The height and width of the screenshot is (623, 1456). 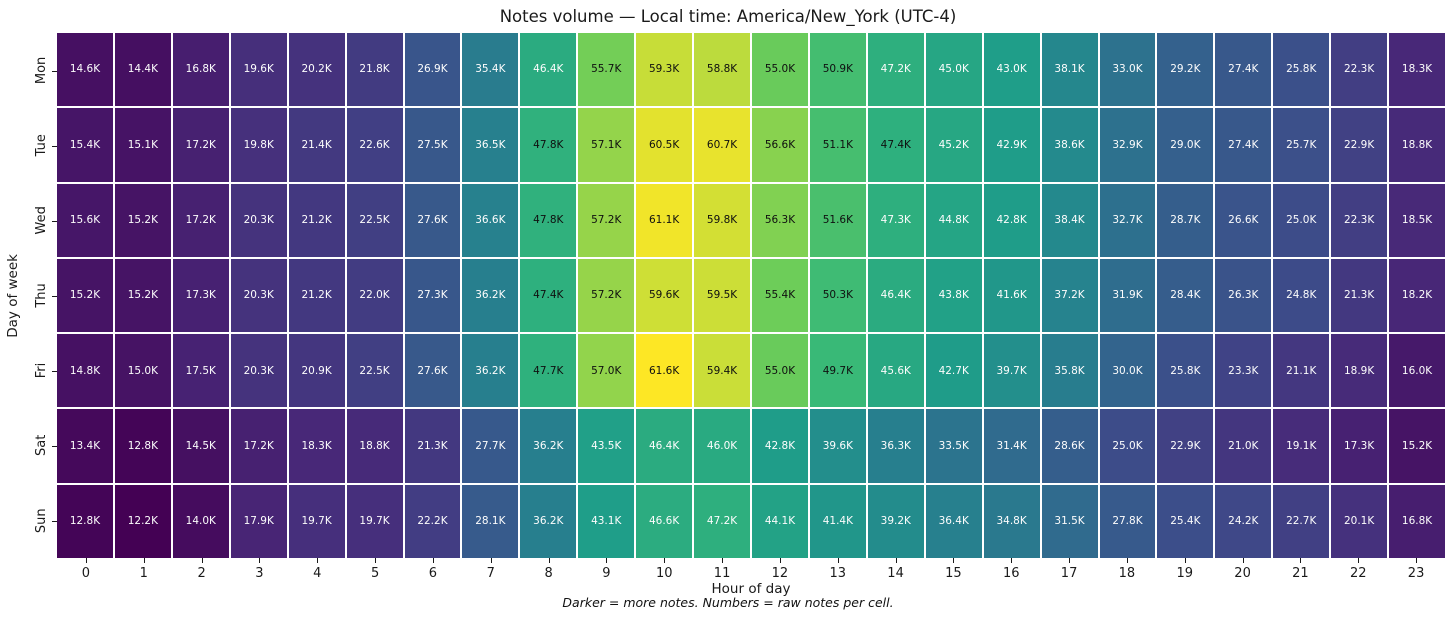 What do you see at coordinates (837, 446) in the screenshot?
I see `heatmap-cell: 39.6K` at bounding box center [837, 446].